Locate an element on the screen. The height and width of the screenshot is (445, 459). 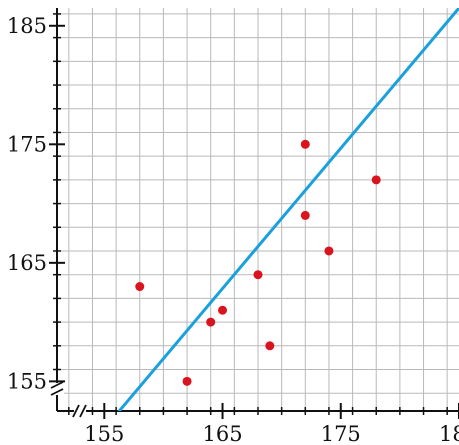
x-tick-label: 155 is located at coordinates (104, 433).